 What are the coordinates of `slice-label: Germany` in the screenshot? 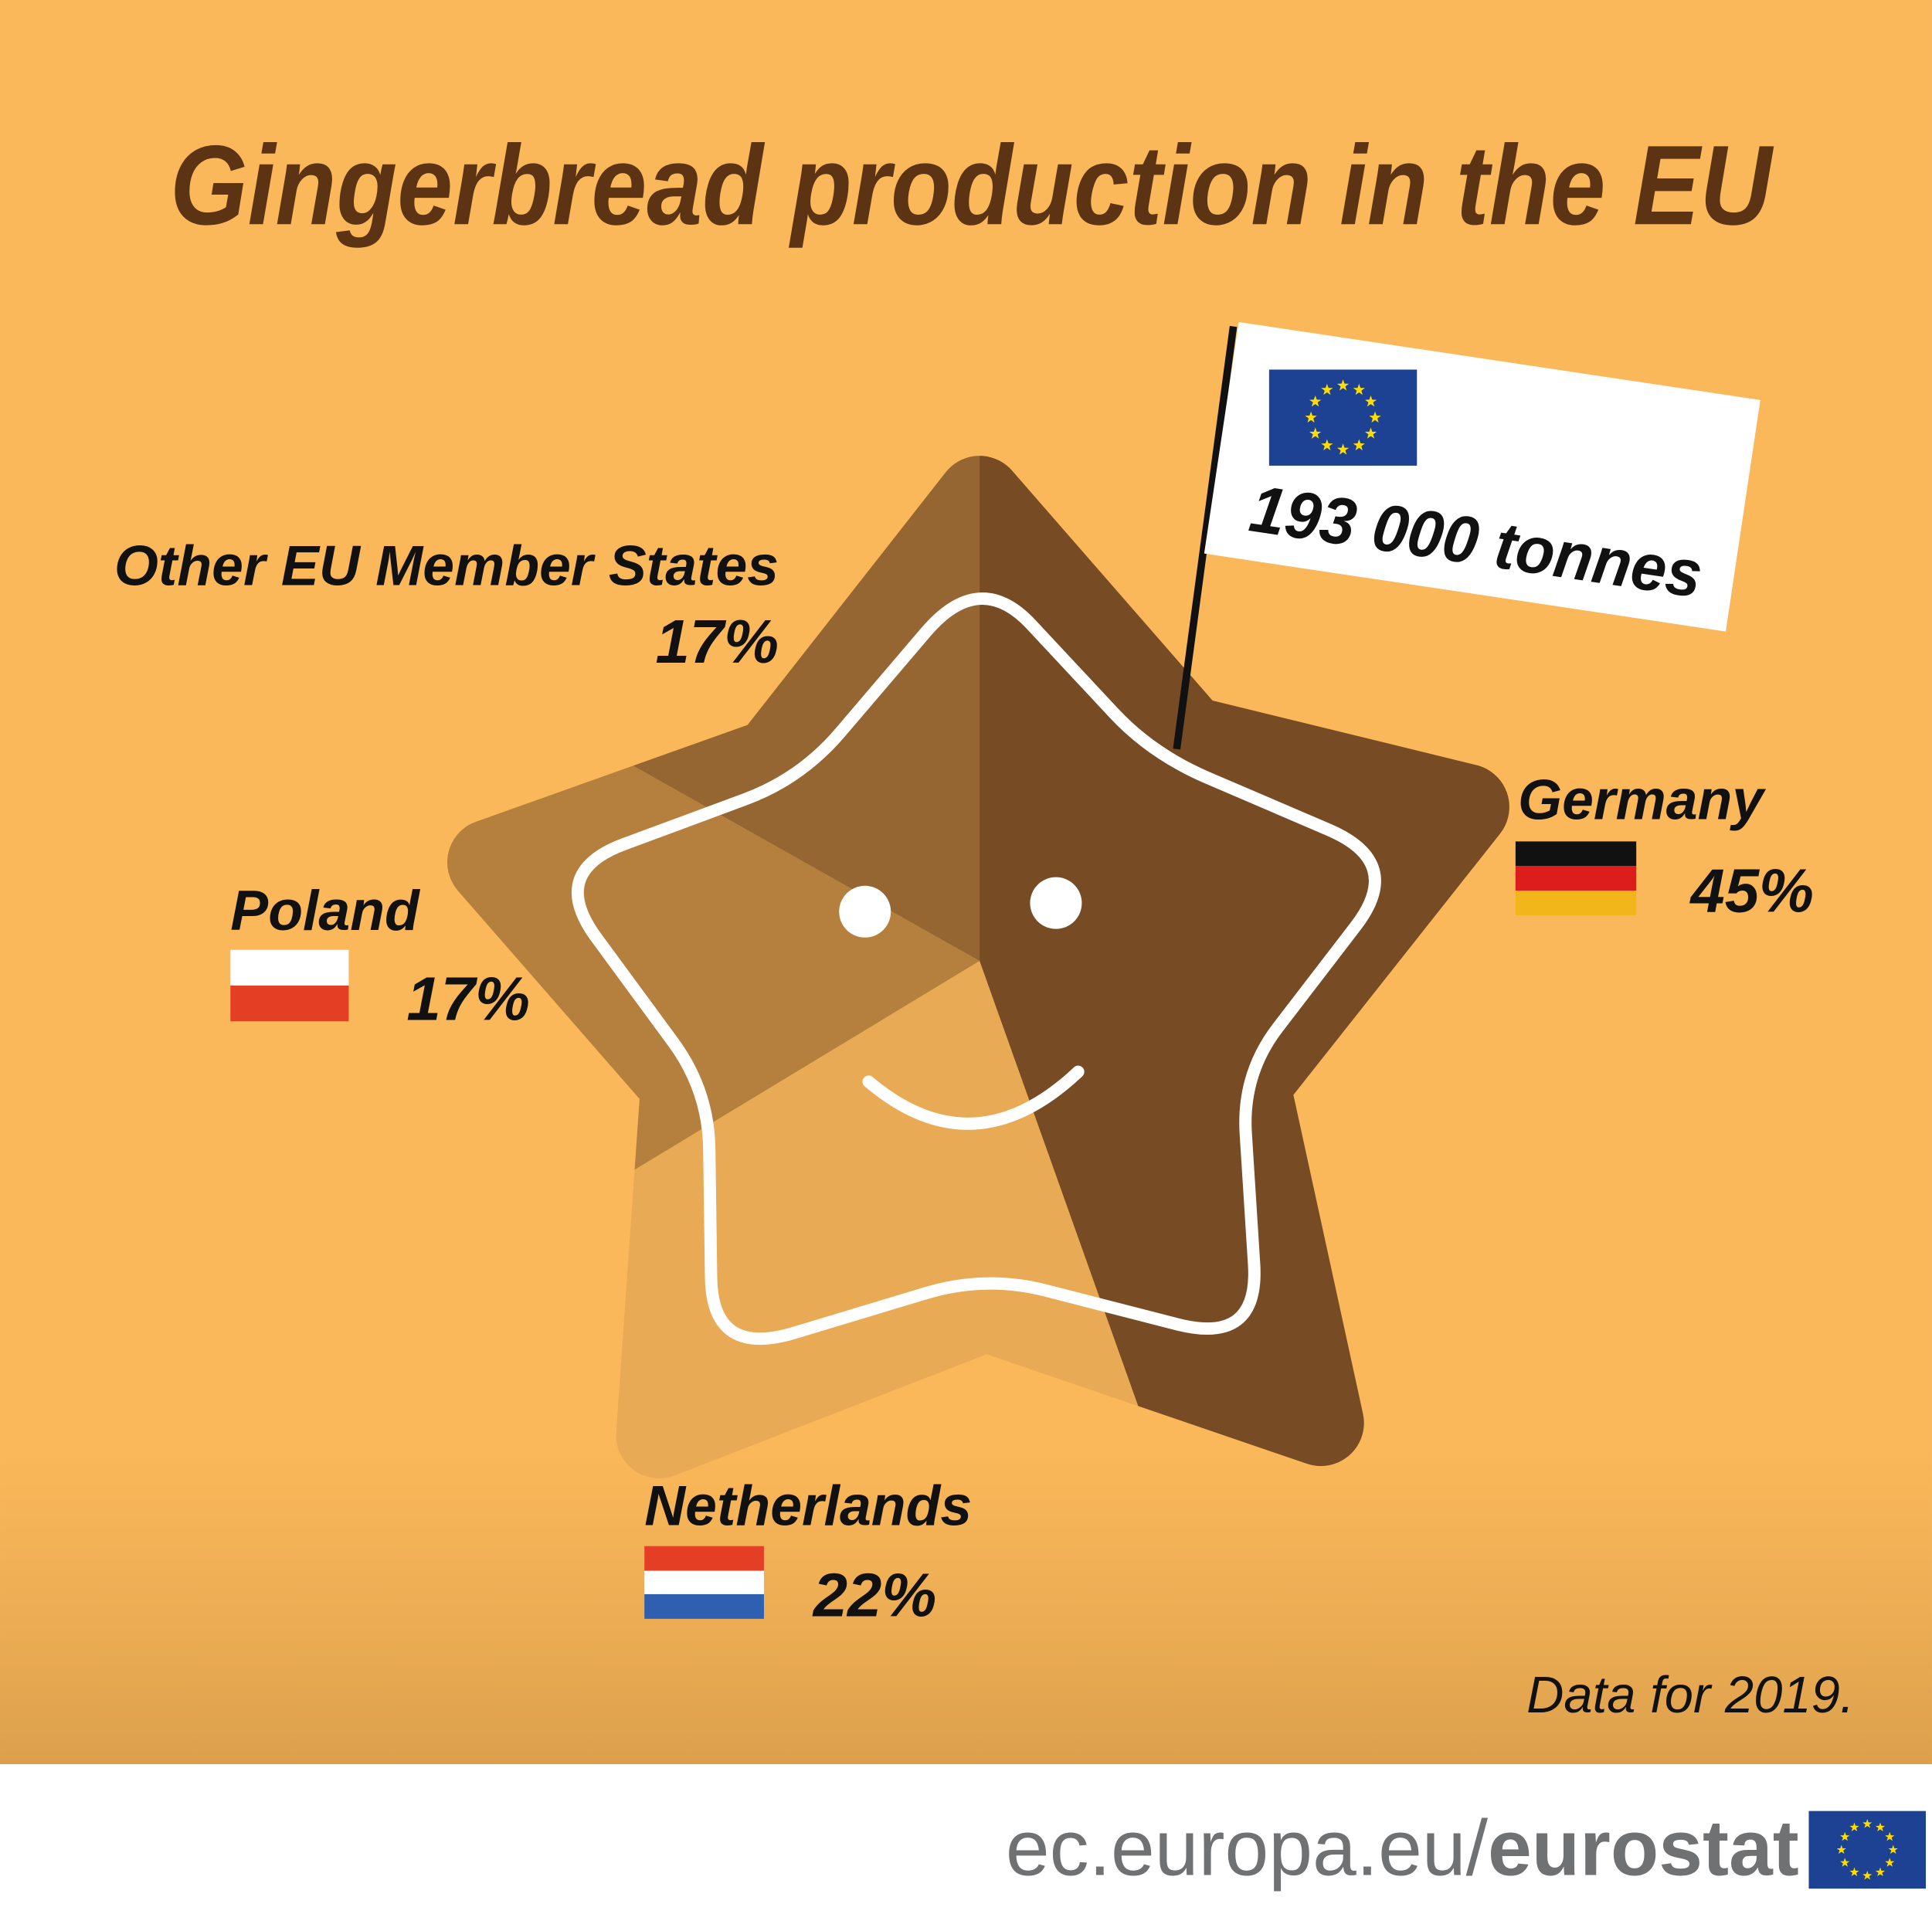 It's located at (1642, 800).